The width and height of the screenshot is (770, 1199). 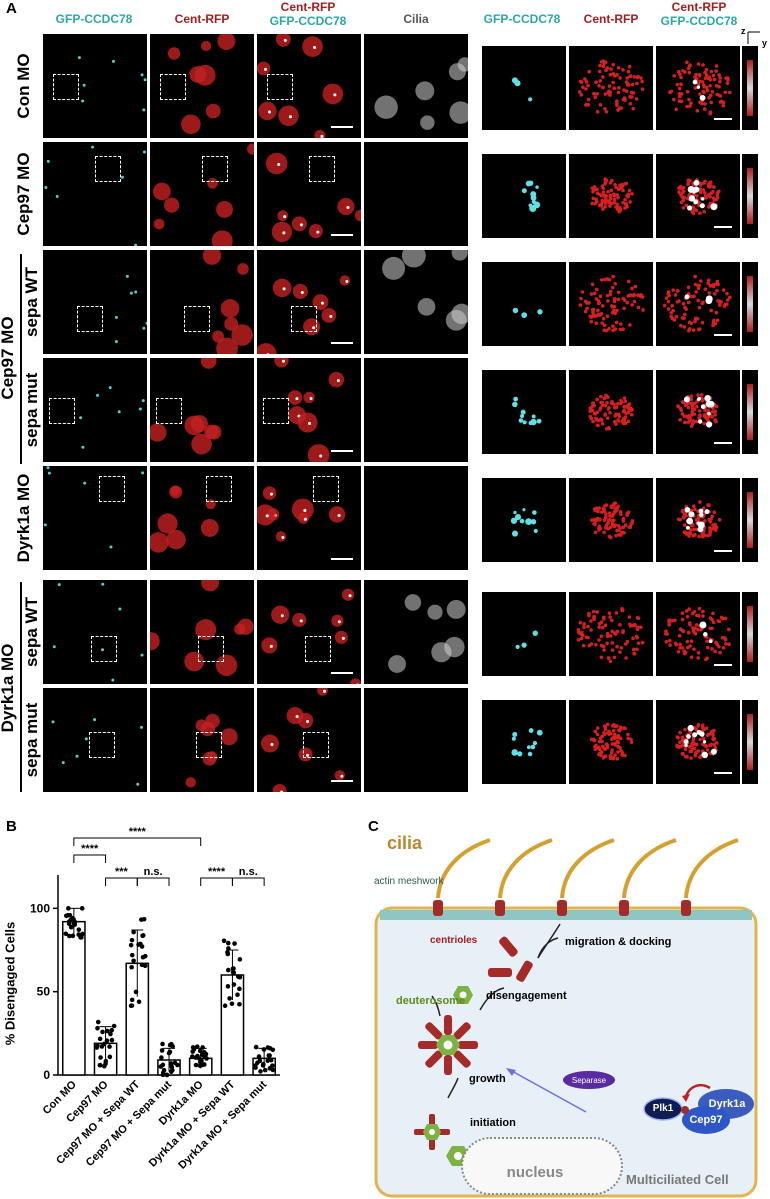 I want to click on small-centriole-rosette, so click(x=432, y=1132).